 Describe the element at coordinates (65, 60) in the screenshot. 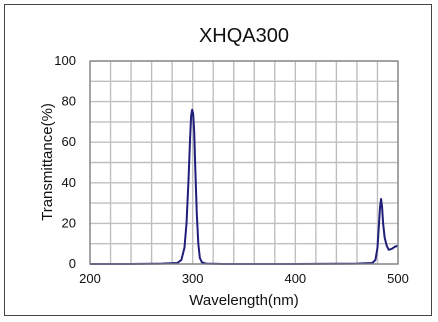

I see `y-tick-label: 100` at that location.